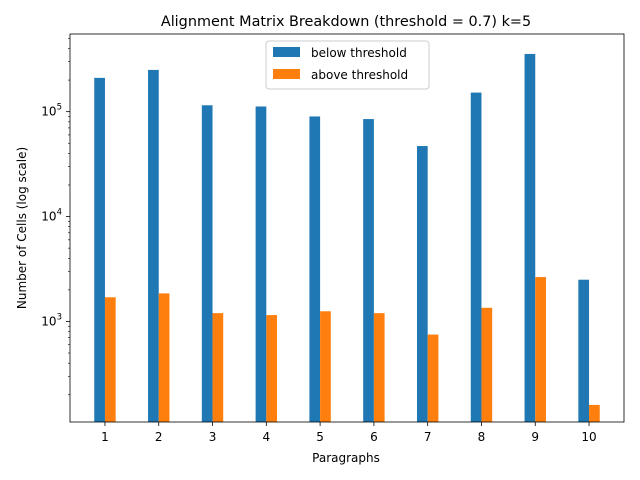 This screenshot has height=480, width=640. I want to click on x-tick-label: 9, so click(535, 437).